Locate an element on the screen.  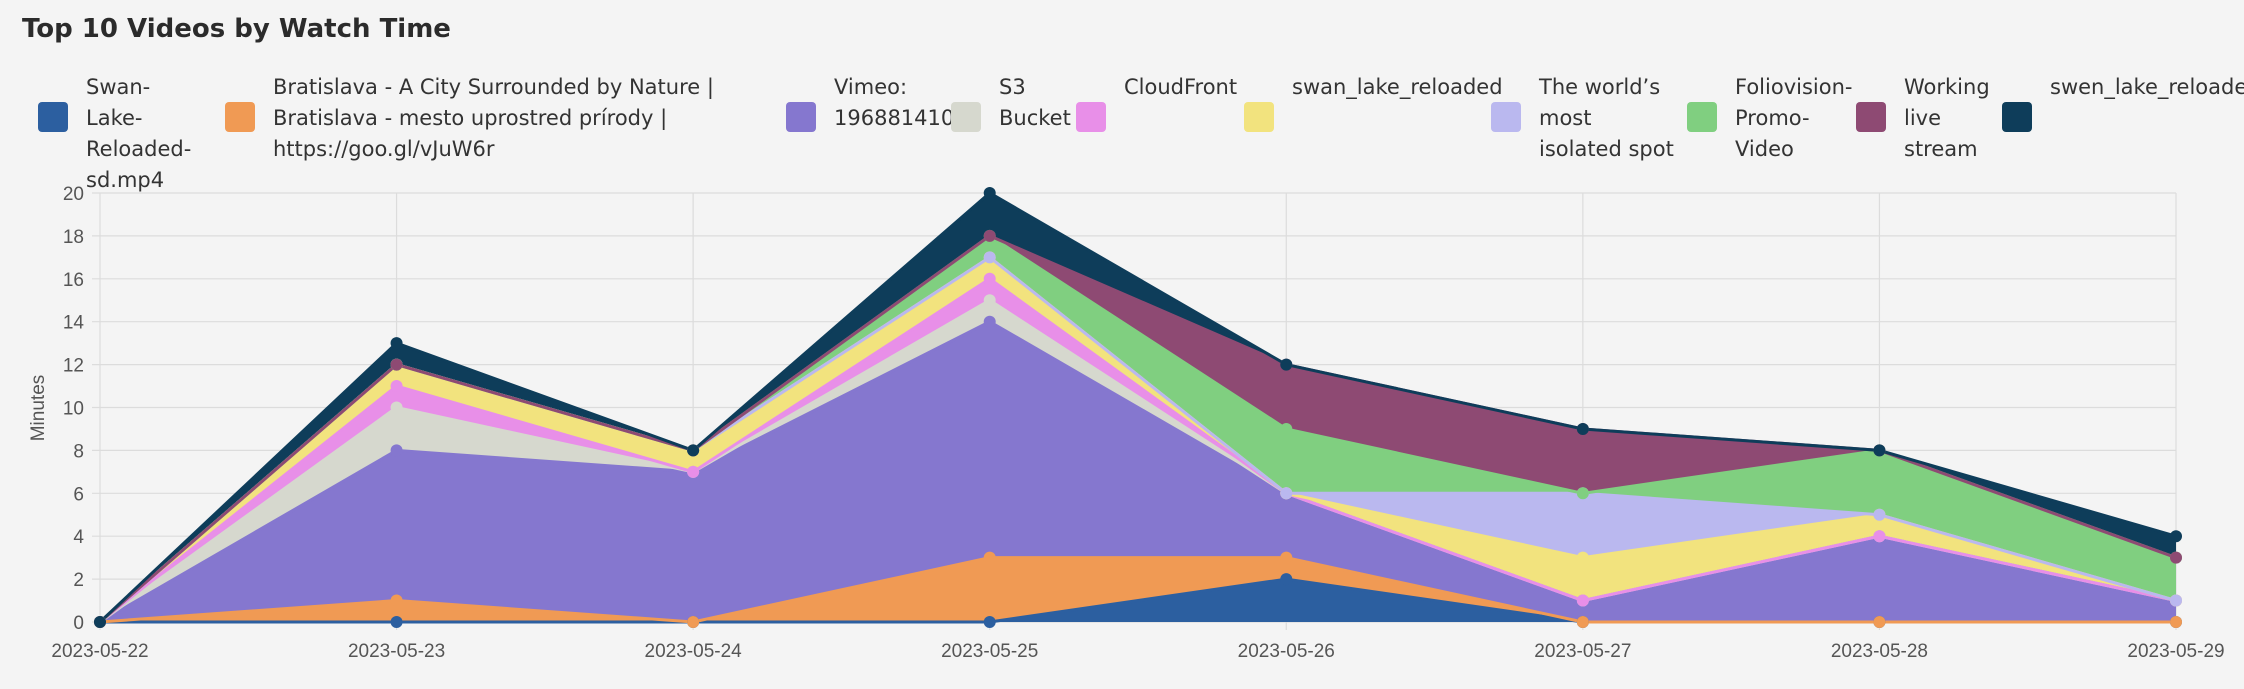
y-tick-label: 12 is located at coordinates (73, 366).